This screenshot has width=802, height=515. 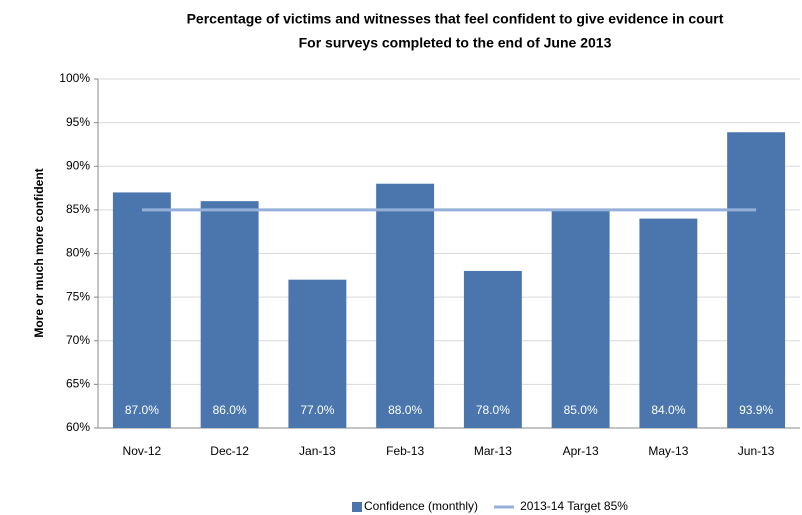 I want to click on y-tick-label: 80%, so click(x=78, y=253).